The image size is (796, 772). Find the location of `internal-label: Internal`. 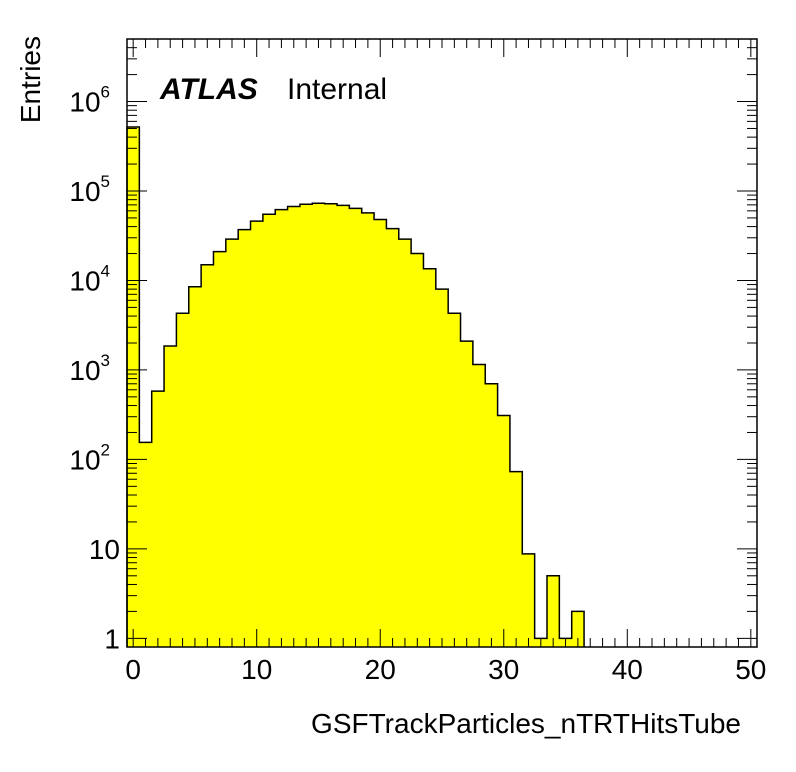

internal-label: Internal is located at coordinates (337, 89).